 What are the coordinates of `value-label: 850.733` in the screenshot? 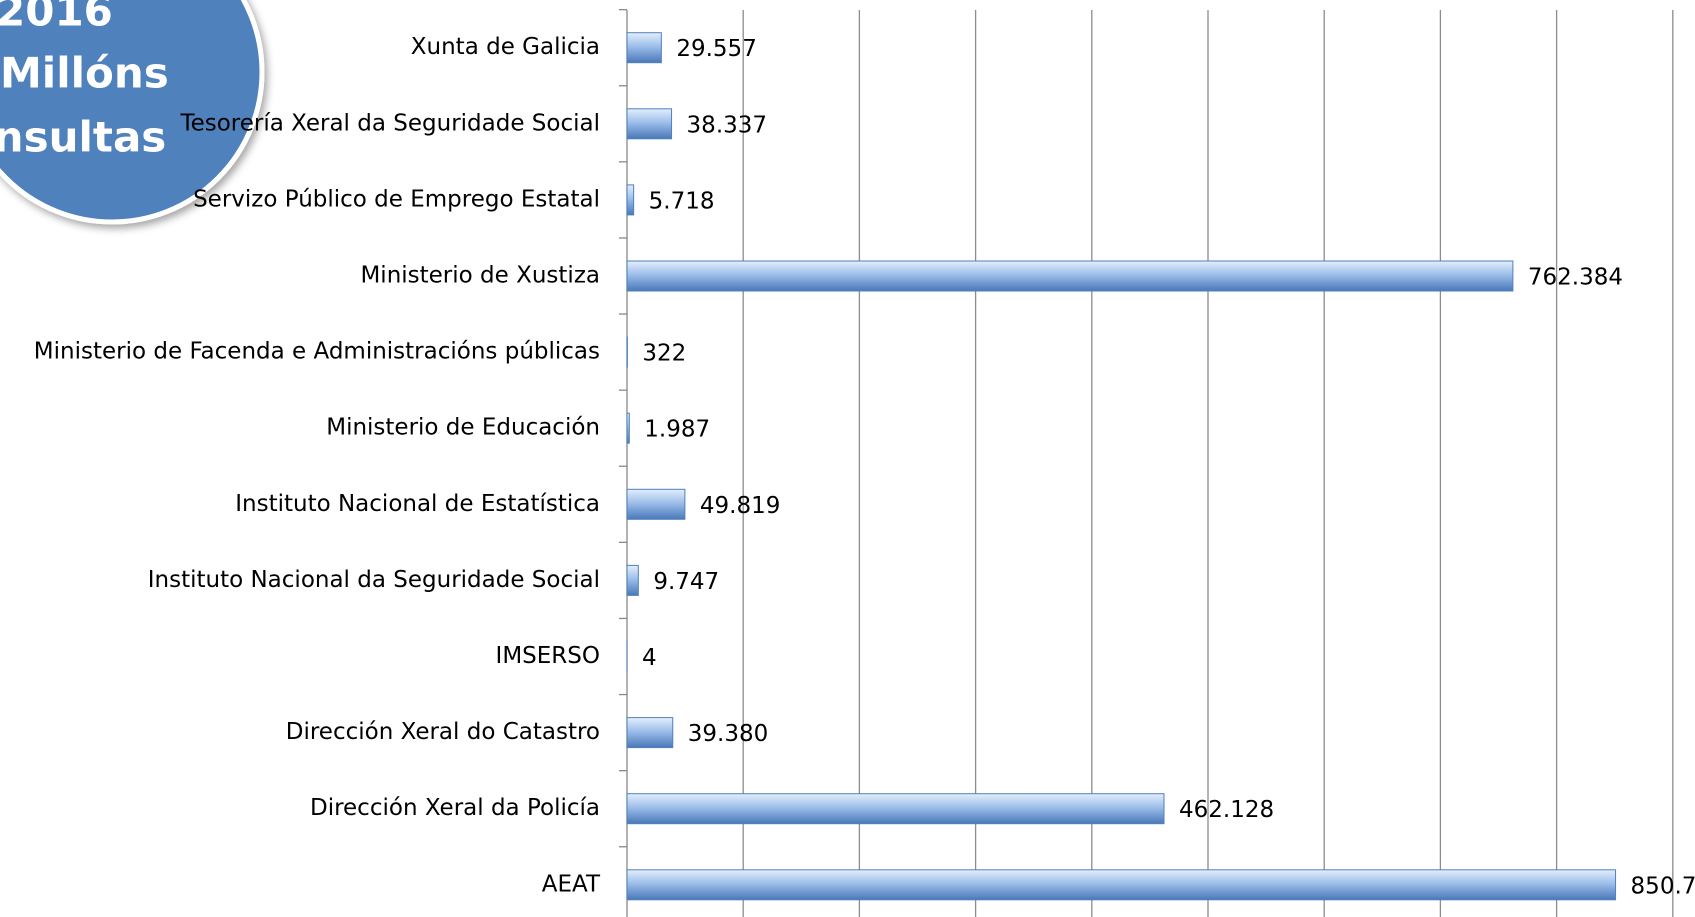 It's located at (1663, 886).